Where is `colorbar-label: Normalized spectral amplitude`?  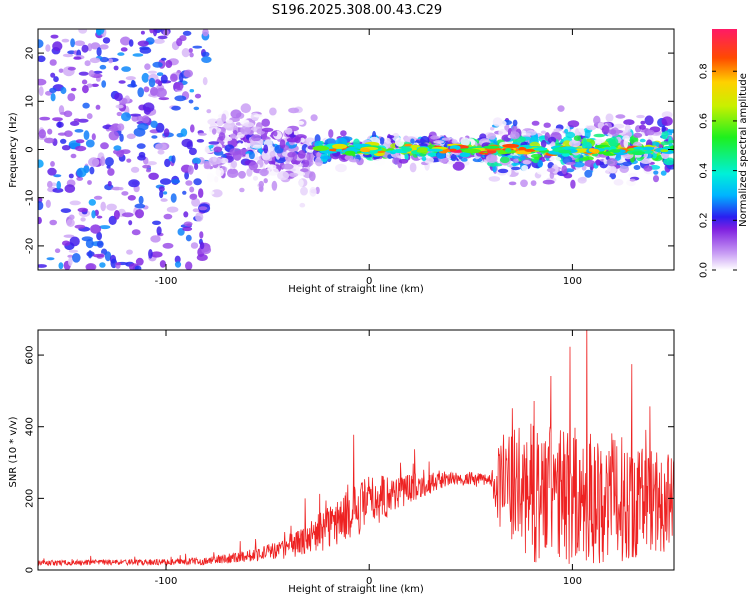 colorbar-label: Normalized spectral amplitude is located at coordinates (743, 150).